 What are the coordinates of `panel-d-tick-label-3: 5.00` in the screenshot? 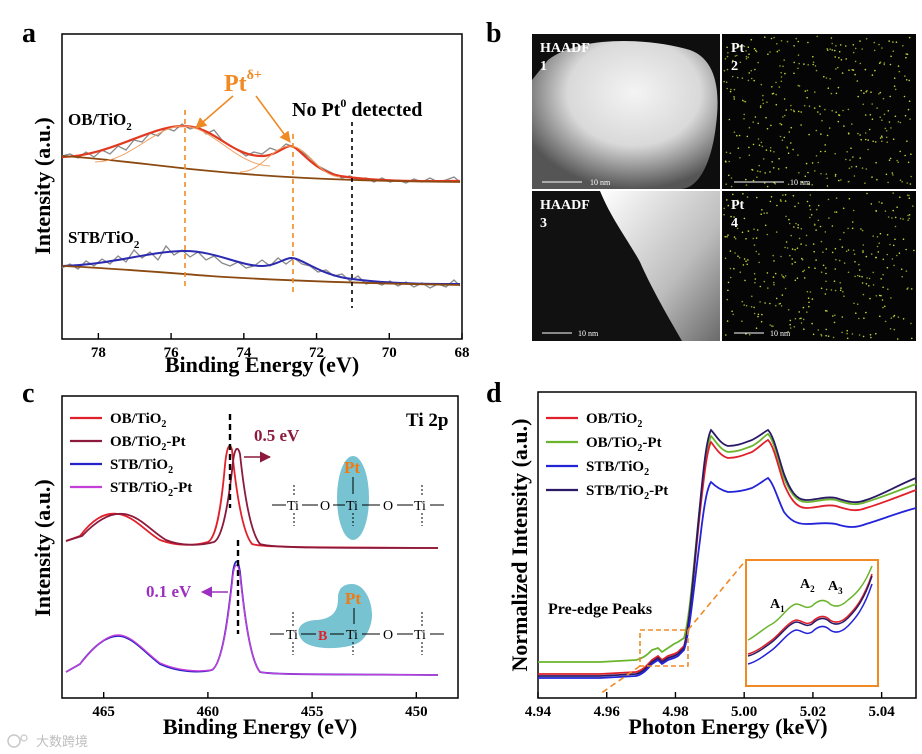 It's located at (744, 712).